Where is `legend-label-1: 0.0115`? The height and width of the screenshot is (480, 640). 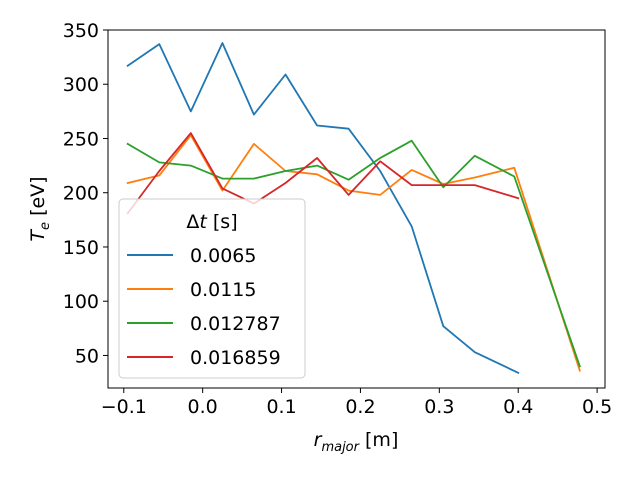 legend-label-1: 0.0115 is located at coordinates (223, 290).